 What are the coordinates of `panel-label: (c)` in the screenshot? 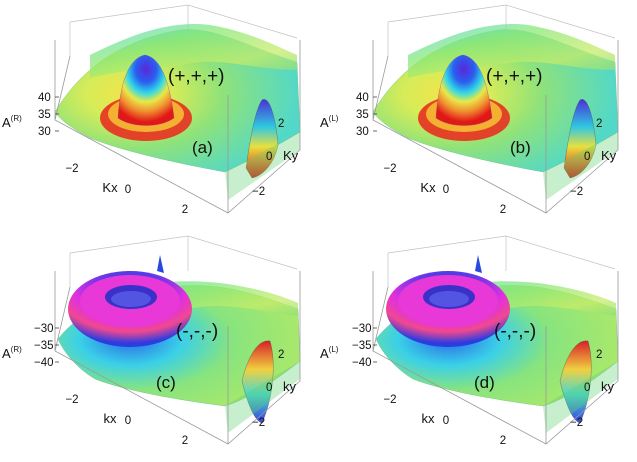 It's located at (166, 382).